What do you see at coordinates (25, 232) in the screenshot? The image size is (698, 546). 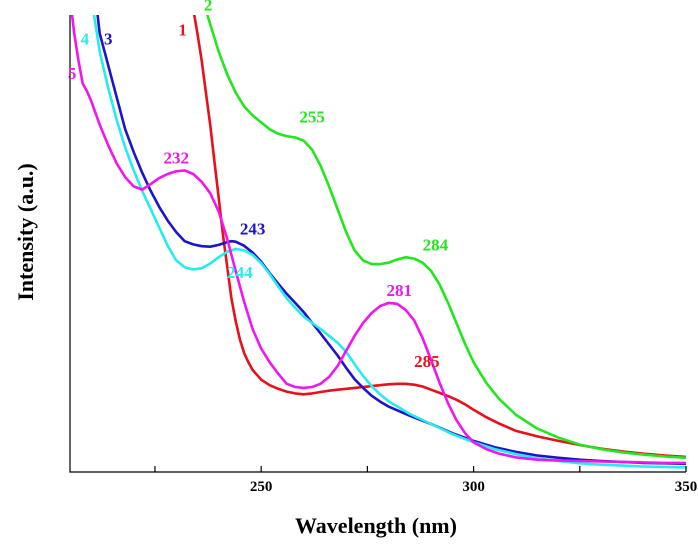 I see `y-axis-title: Intensity (a.u.)` at bounding box center [25, 232].